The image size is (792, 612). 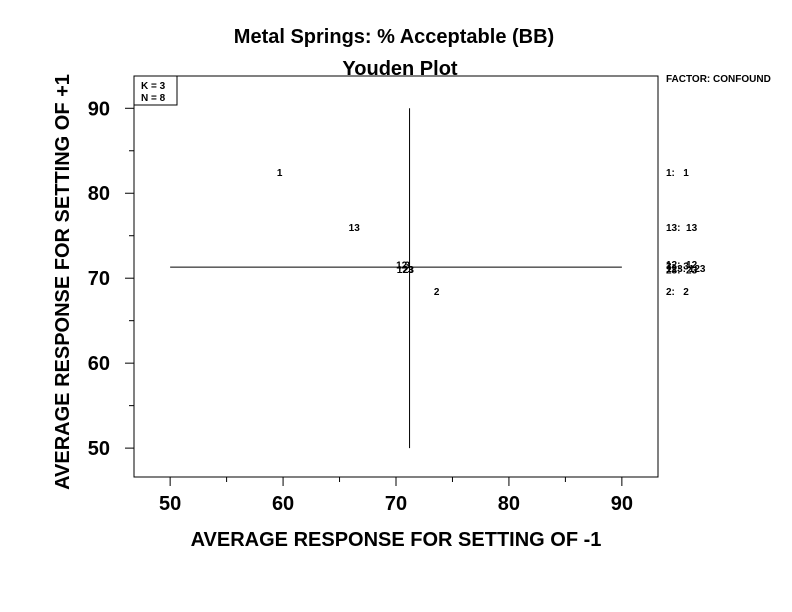 I want to click on y-tick-label: 70, so click(x=99, y=279).